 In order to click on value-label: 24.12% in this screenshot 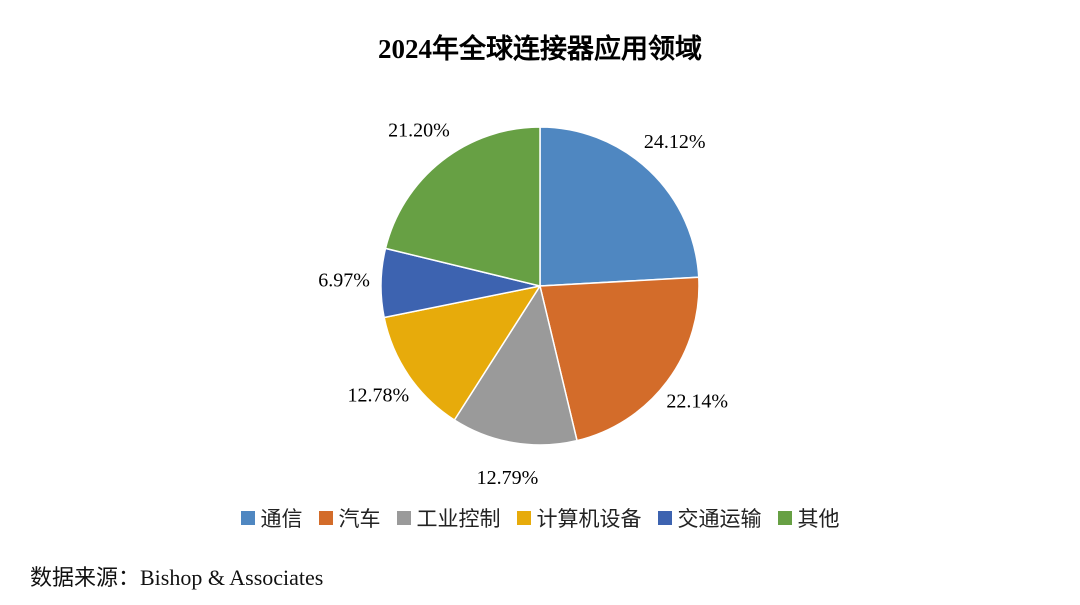, I will do `click(675, 142)`.